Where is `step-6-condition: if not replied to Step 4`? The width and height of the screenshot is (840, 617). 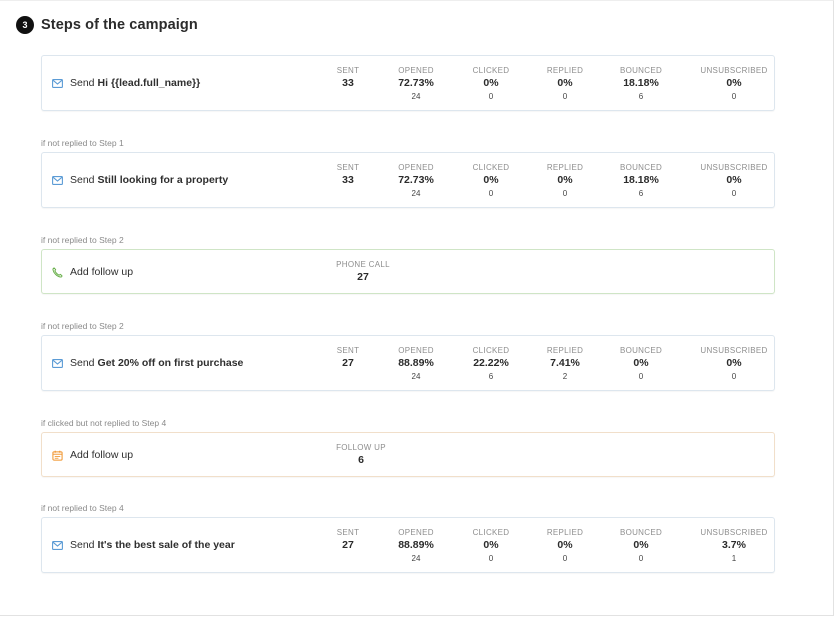
step-6-condition: if not replied to Step 4 is located at coordinates (82, 508).